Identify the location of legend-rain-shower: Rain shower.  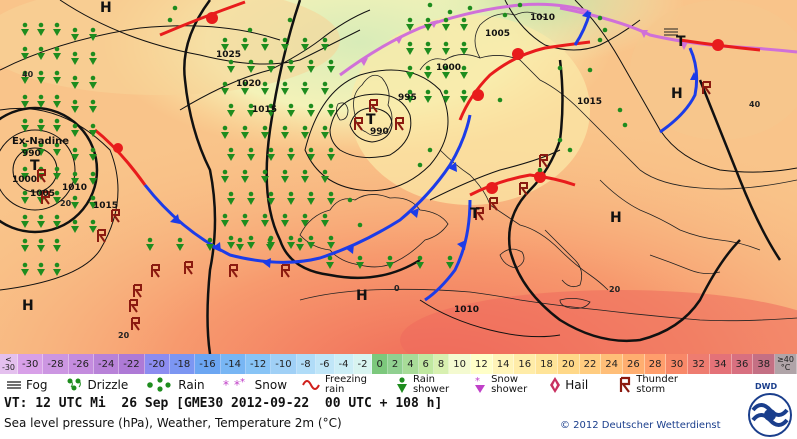
(422, 385).